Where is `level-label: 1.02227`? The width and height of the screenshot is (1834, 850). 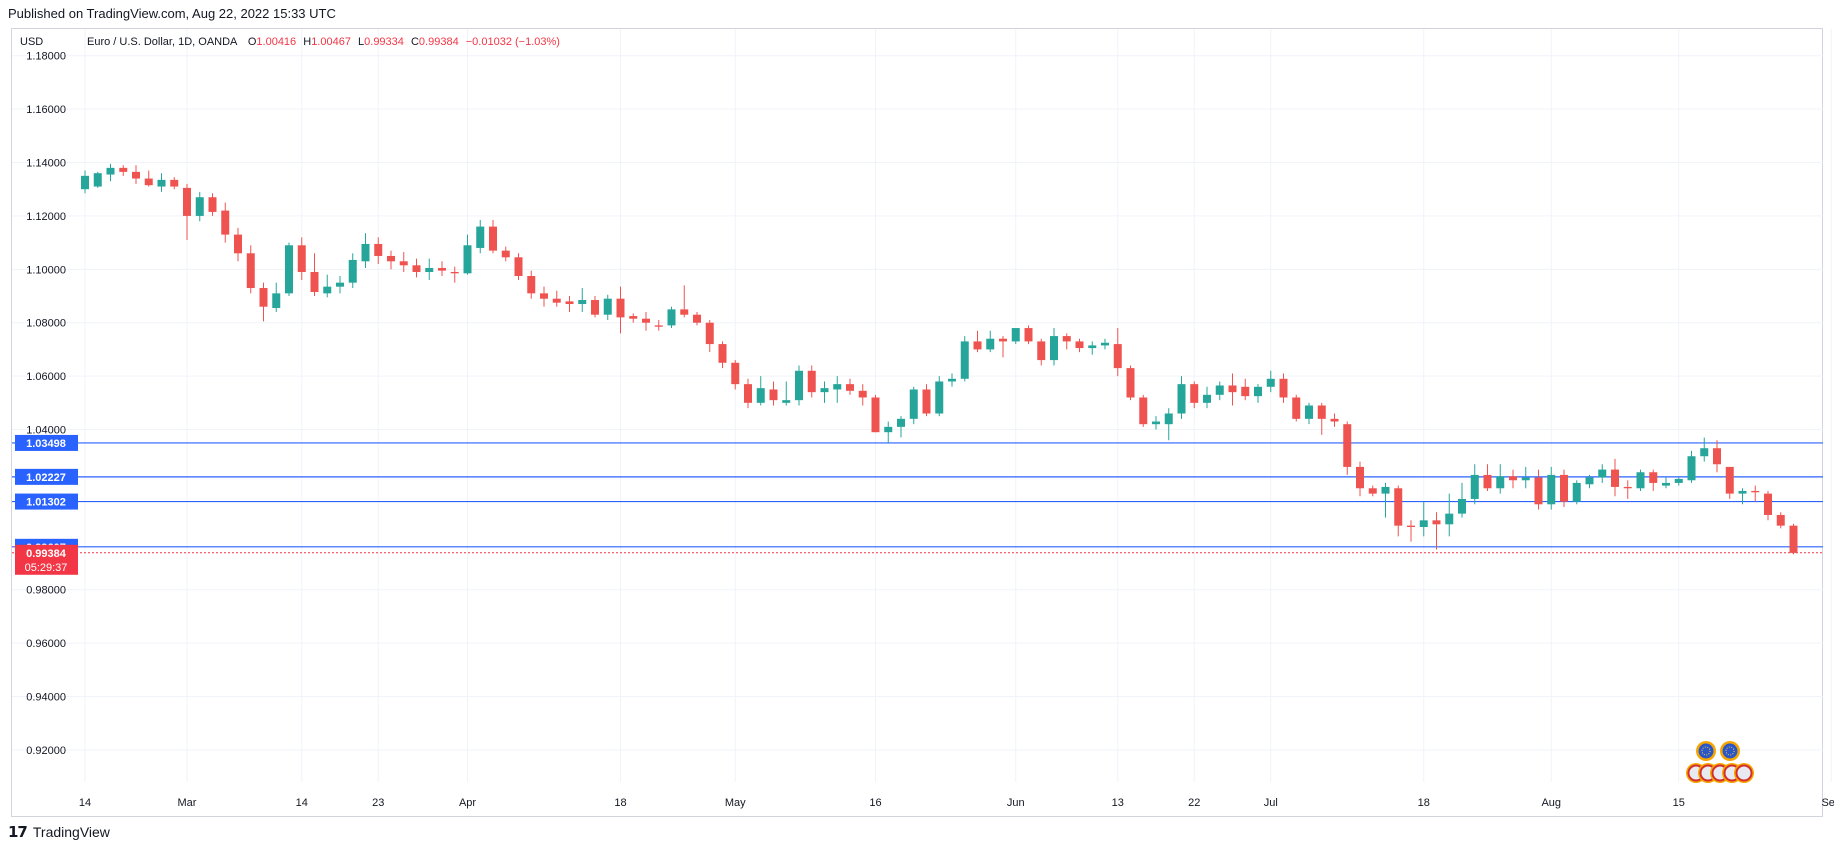 level-label: 1.02227 is located at coordinates (46, 478).